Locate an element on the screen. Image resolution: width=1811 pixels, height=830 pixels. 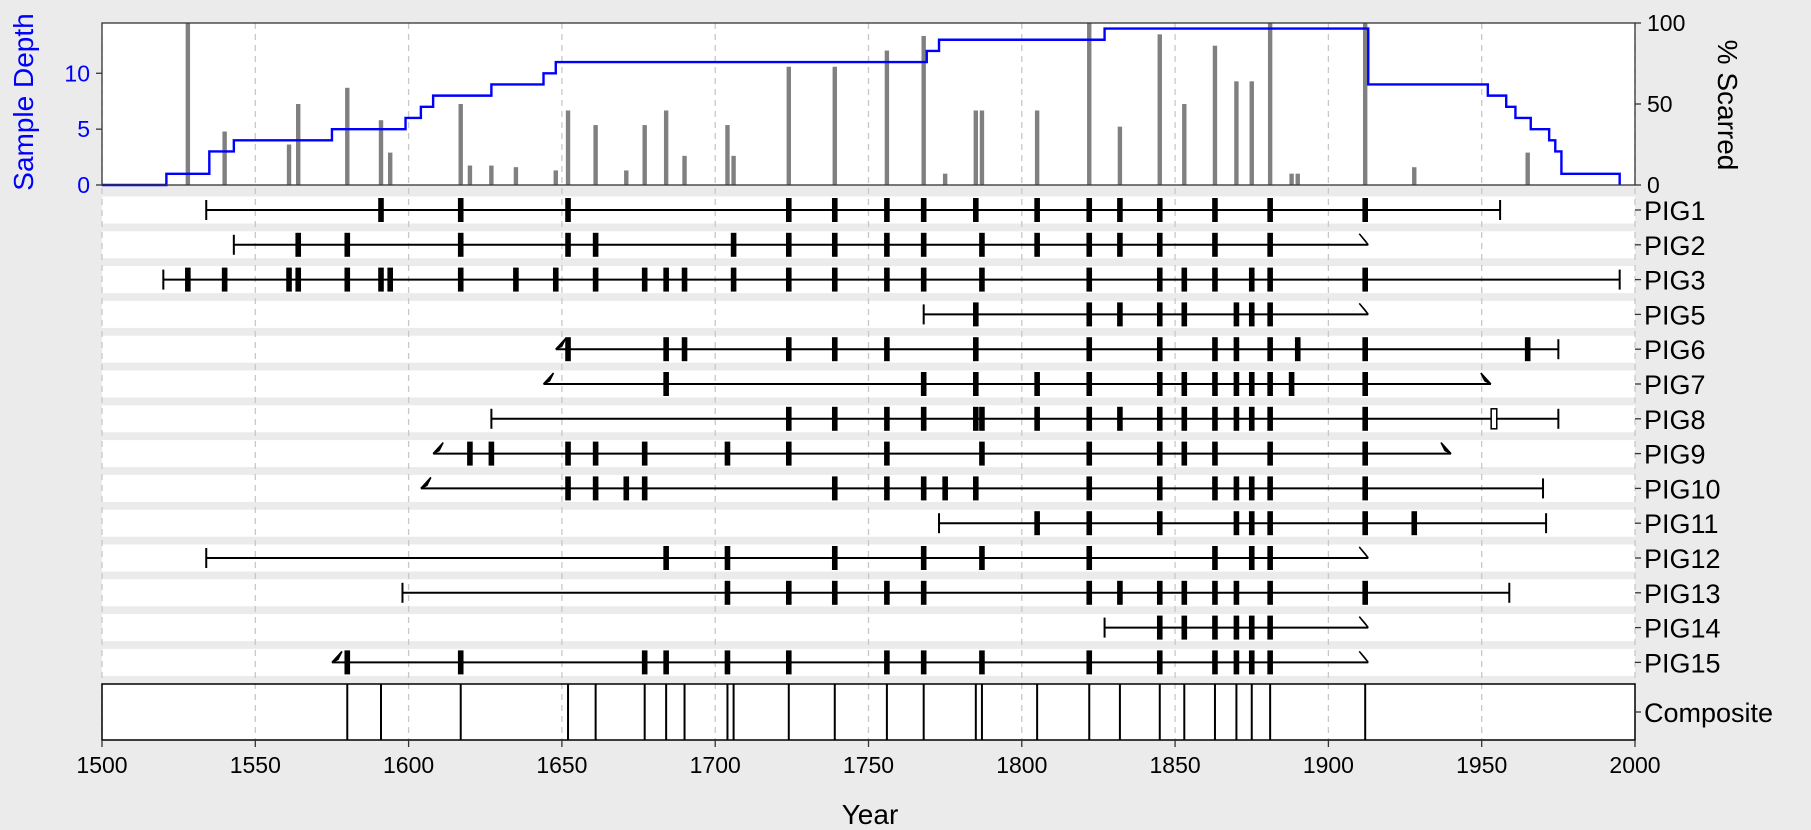
series-label: PIG15 is located at coordinates (1682, 663).